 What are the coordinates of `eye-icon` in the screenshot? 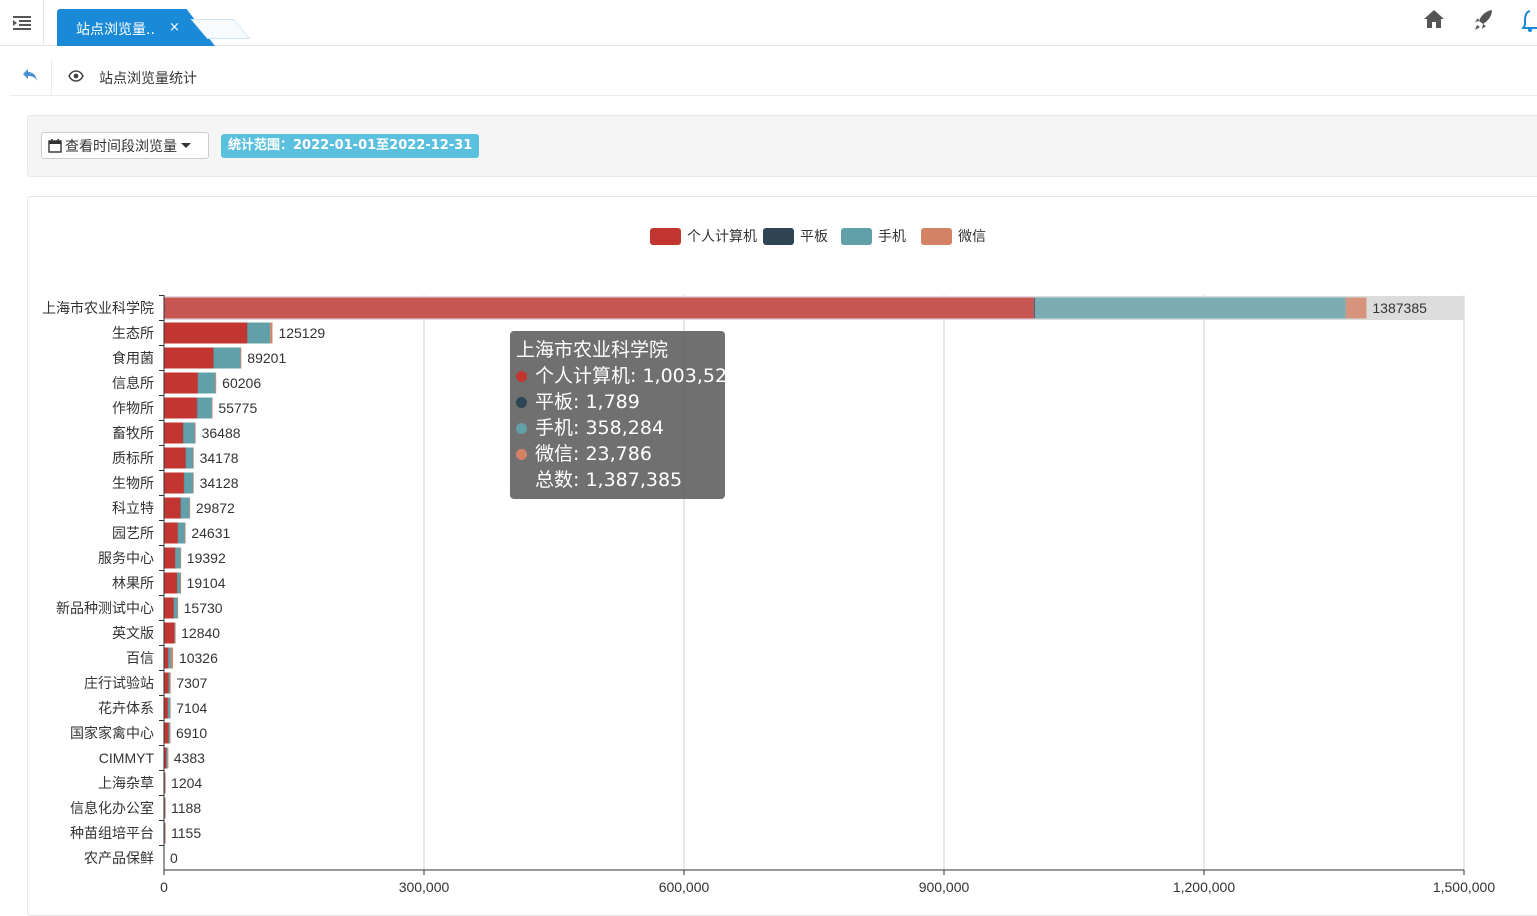 It's located at (76, 76).